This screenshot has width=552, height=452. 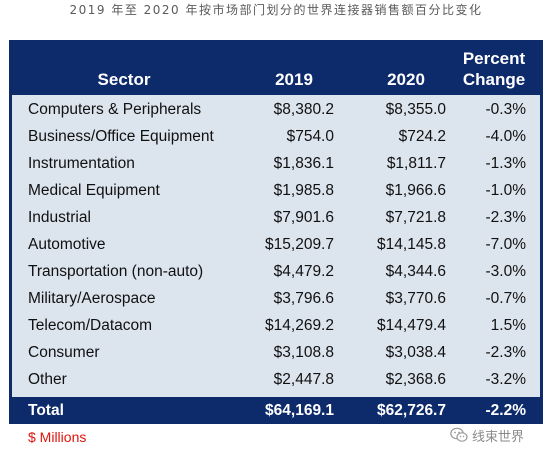 I want to click on cell-2020: $2,368.6, so click(x=415, y=379).